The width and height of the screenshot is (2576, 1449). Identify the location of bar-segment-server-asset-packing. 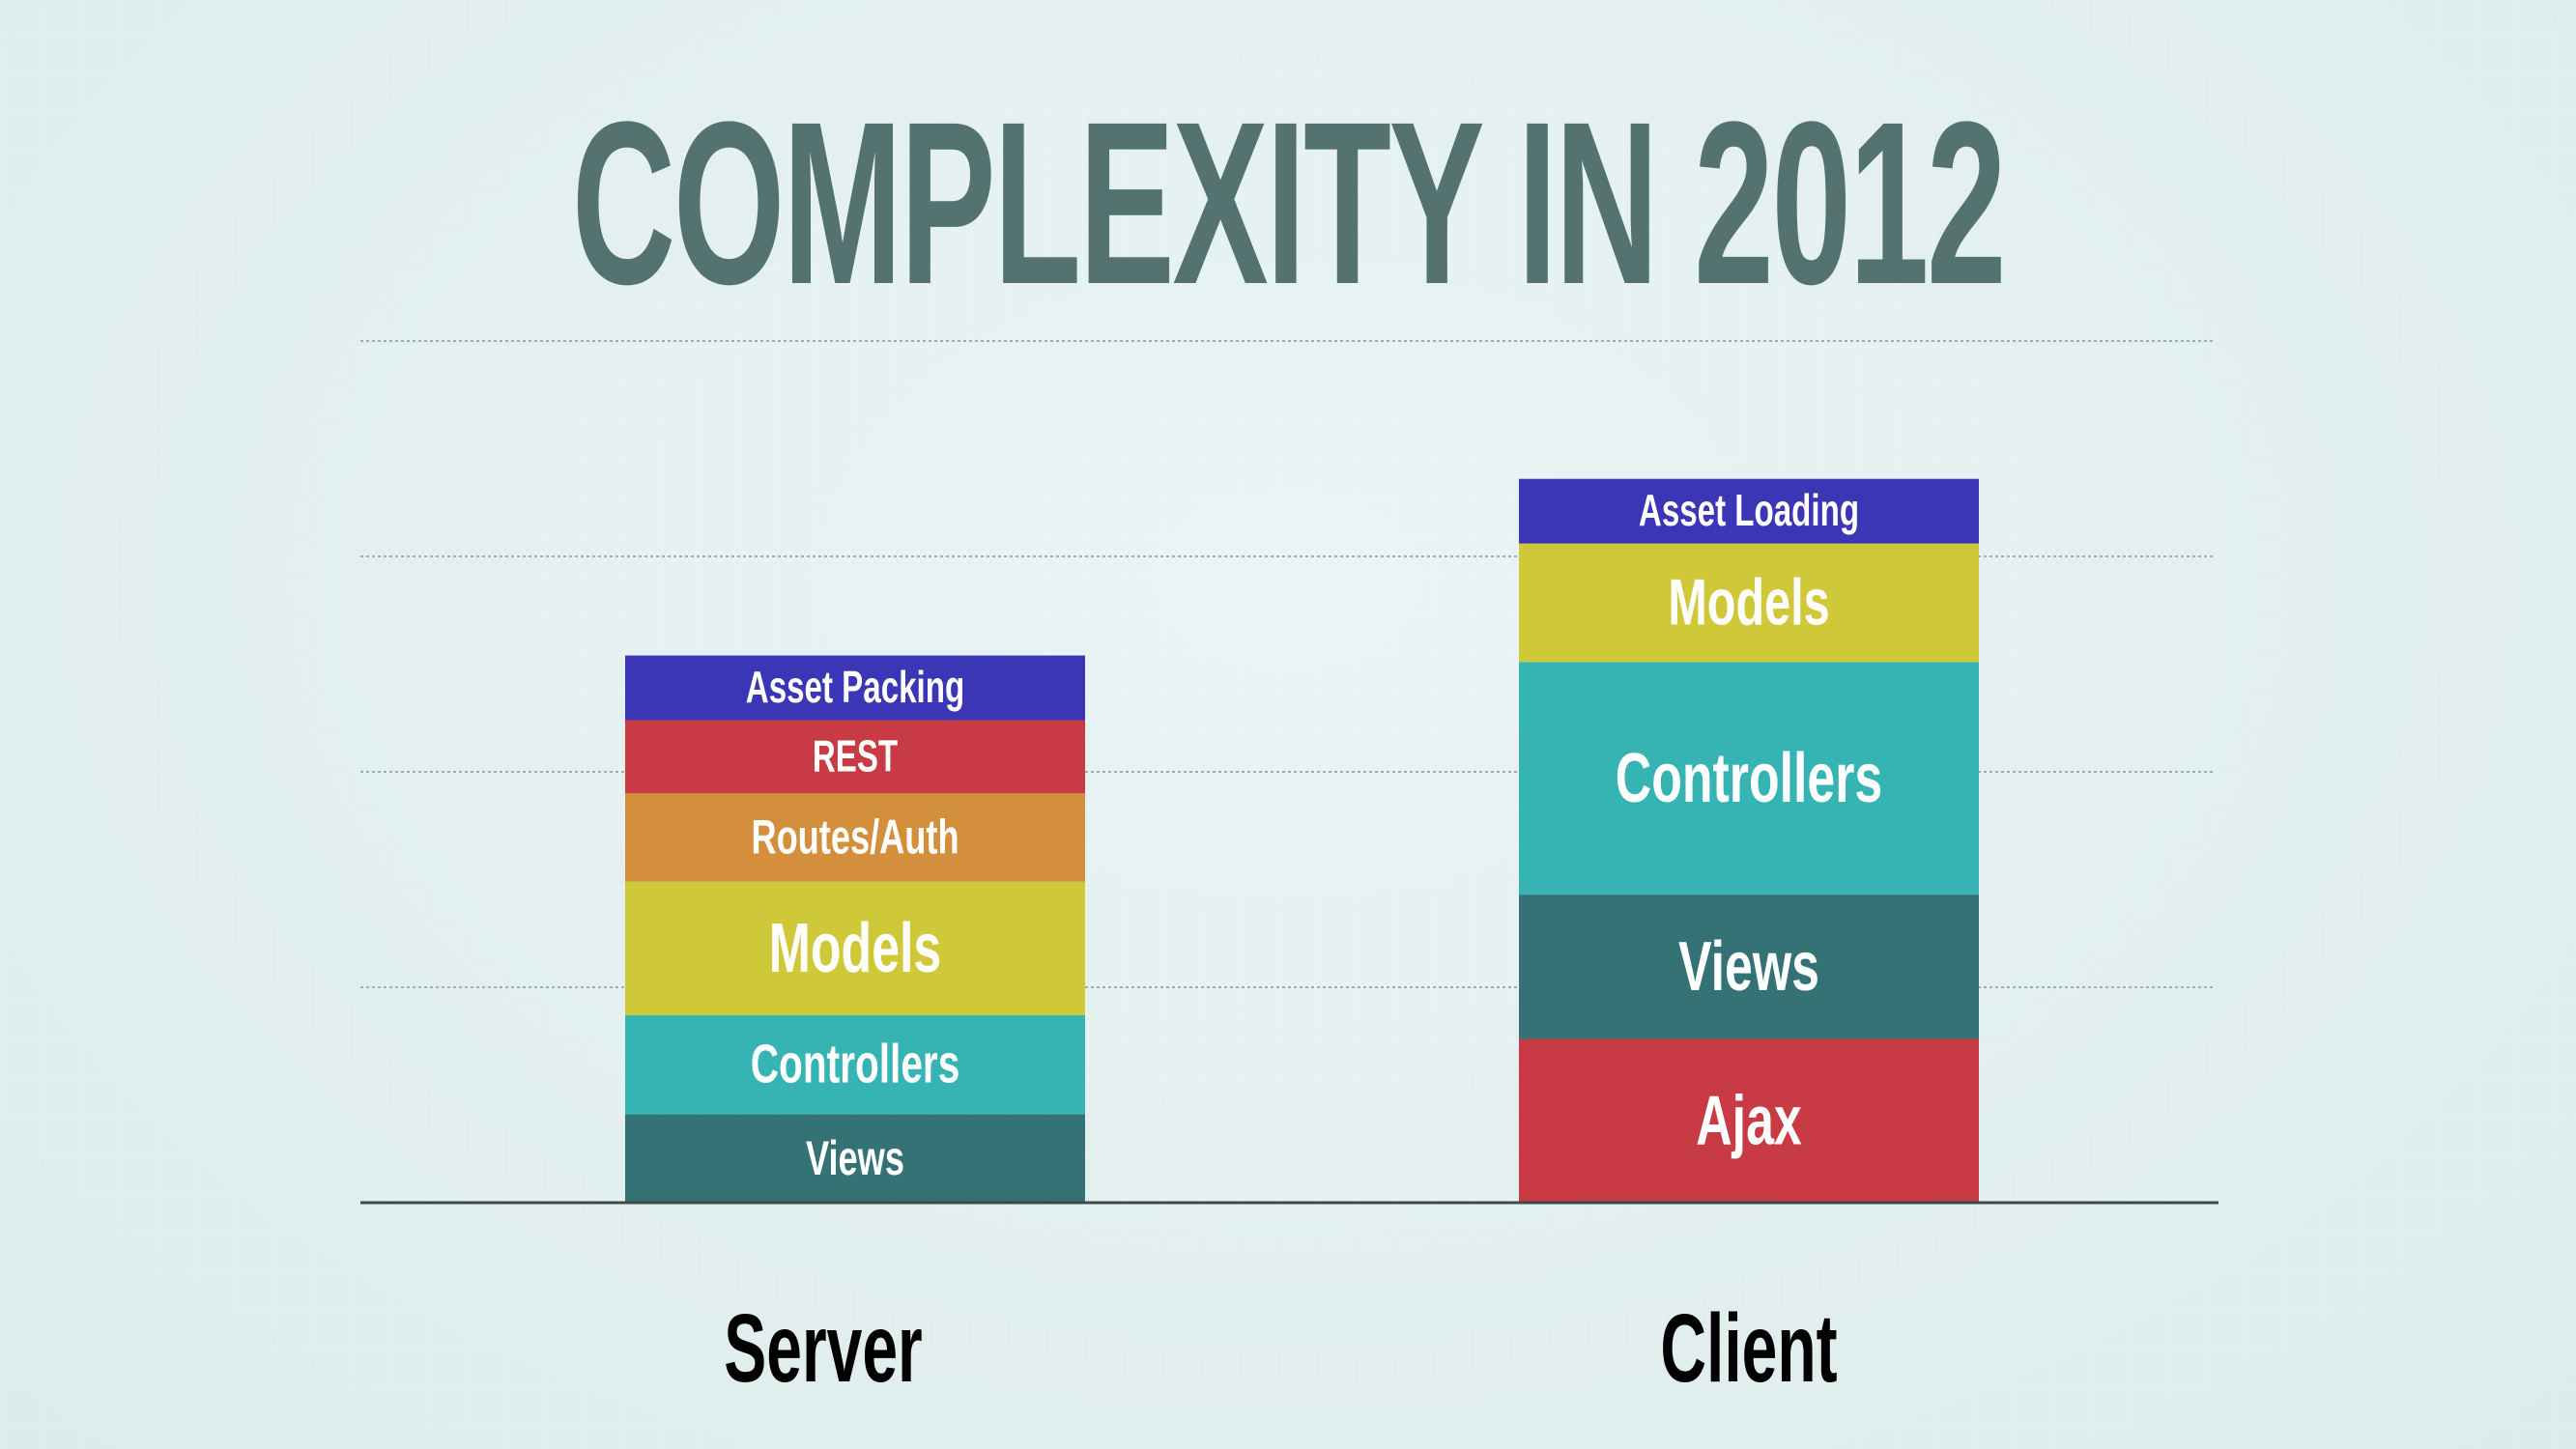
(855, 688).